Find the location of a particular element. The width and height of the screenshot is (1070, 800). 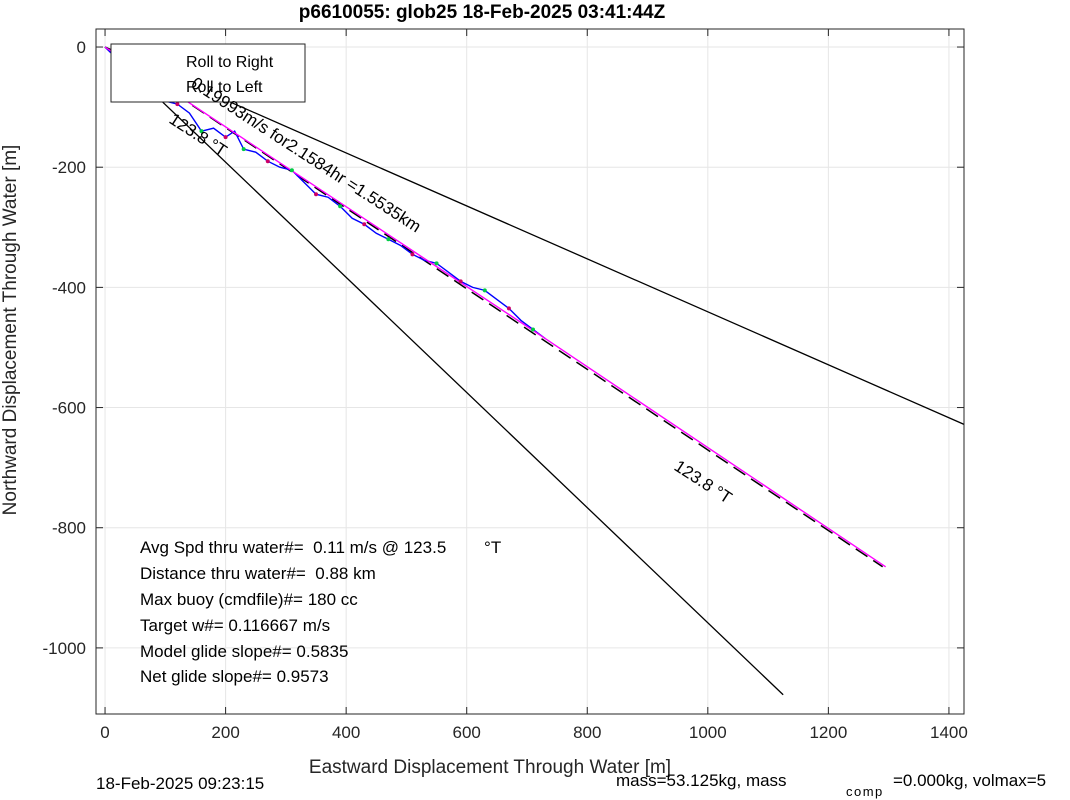

y-tick-label: 0 is located at coordinates (81, 47).